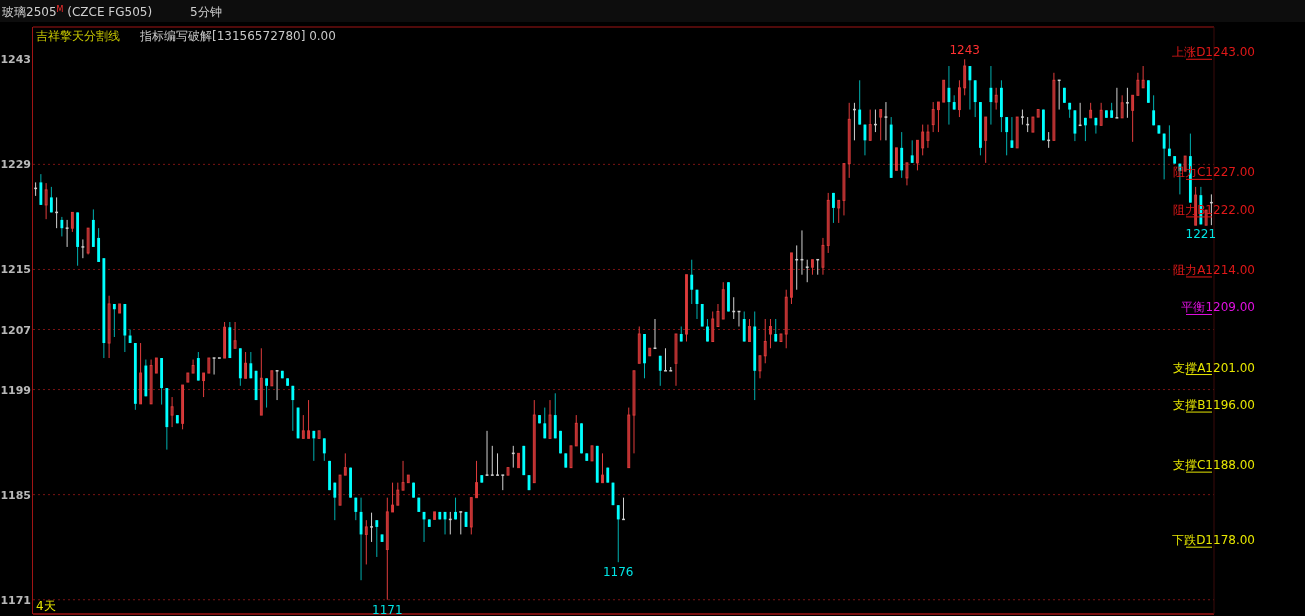 The height and width of the screenshot is (616, 1305). I want to click on text: 5分钟, so click(206, 12).